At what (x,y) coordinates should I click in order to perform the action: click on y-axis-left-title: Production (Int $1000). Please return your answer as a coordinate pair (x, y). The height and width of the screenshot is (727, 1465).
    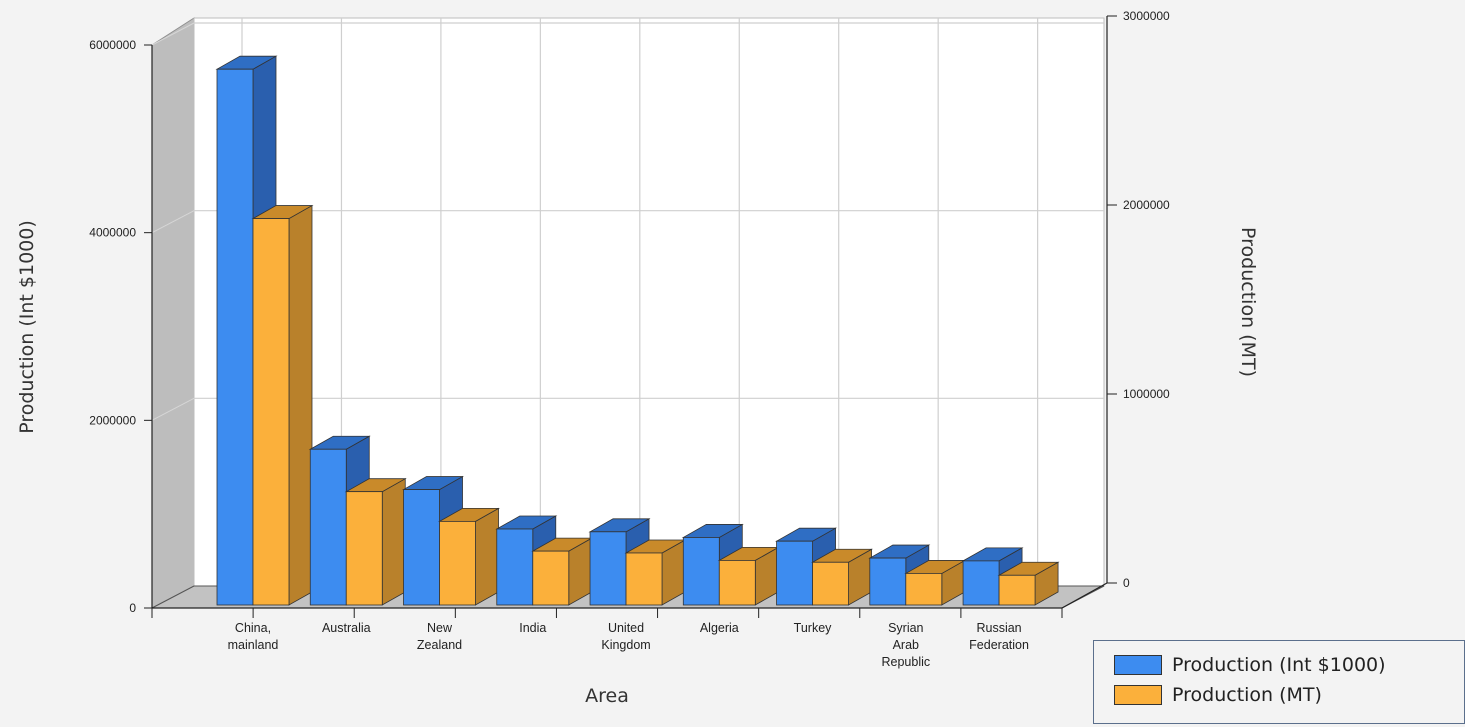
    Looking at the image, I should click on (27, 327).